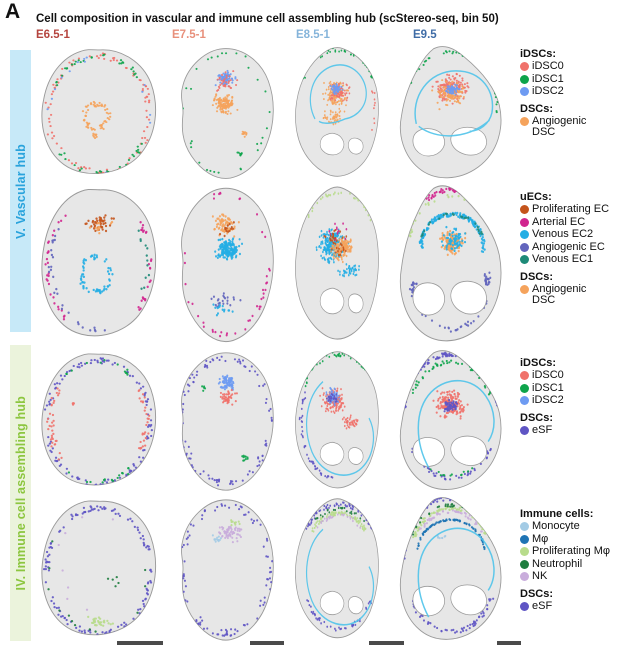 The image size is (636, 649). What do you see at coordinates (524, 260) in the screenshot?
I see `legend-dot-venousEC1` at bounding box center [524, 260].